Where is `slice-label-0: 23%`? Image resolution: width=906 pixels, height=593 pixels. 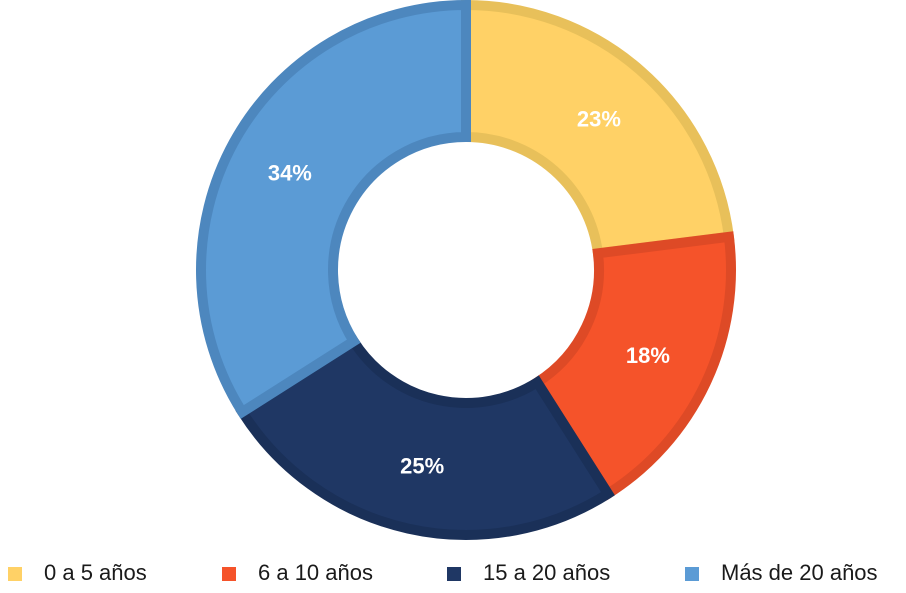
slice-label-0: 23% is located at coordinates (599, 119).